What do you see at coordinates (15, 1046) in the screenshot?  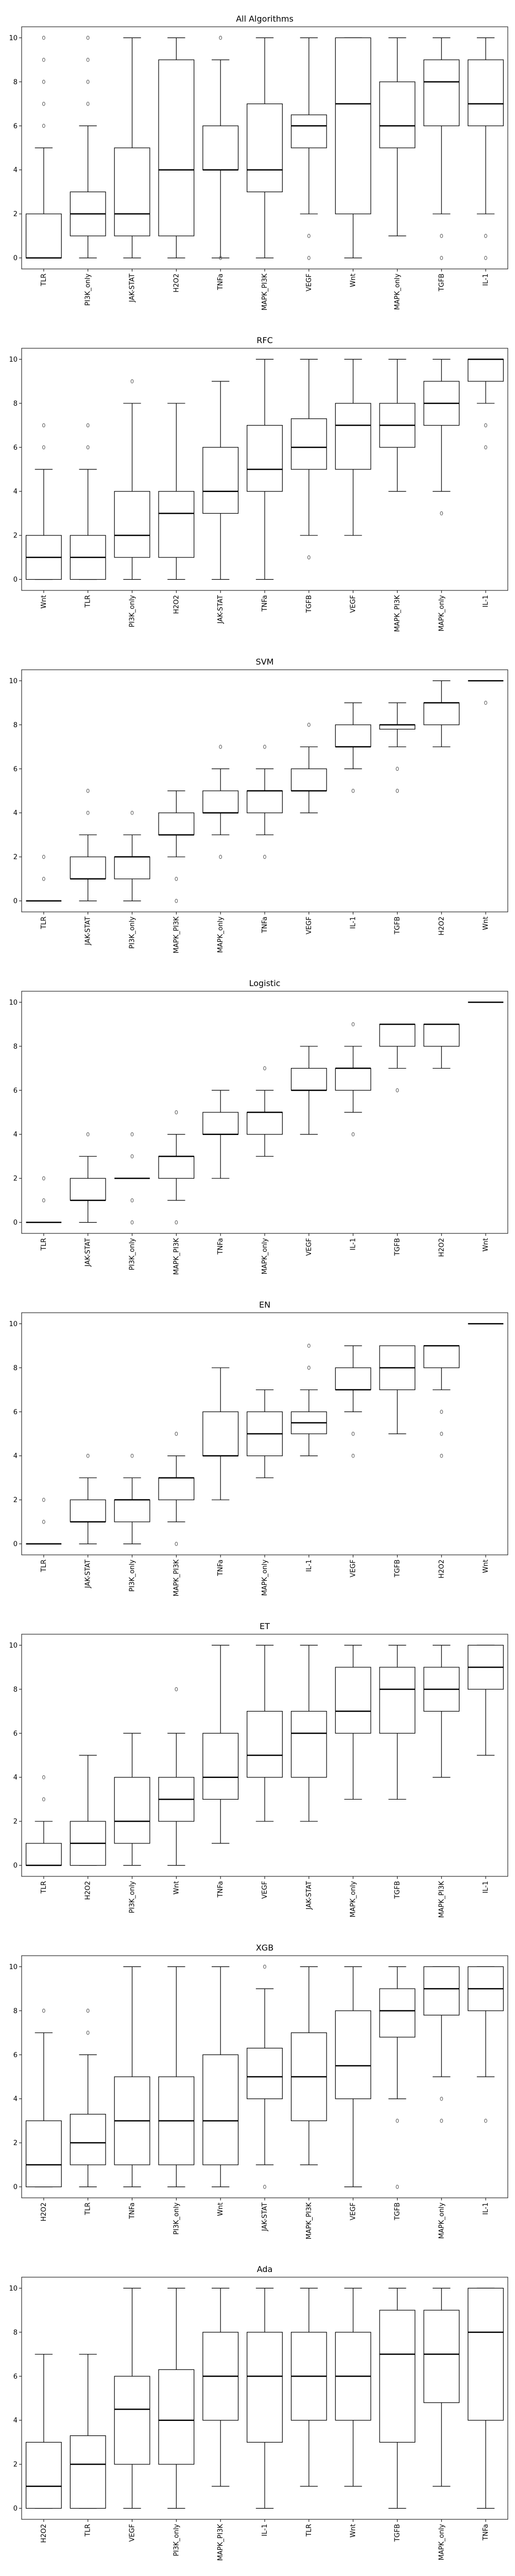 I see `y-tick-label: 8` at bounding box center [15, 1046].